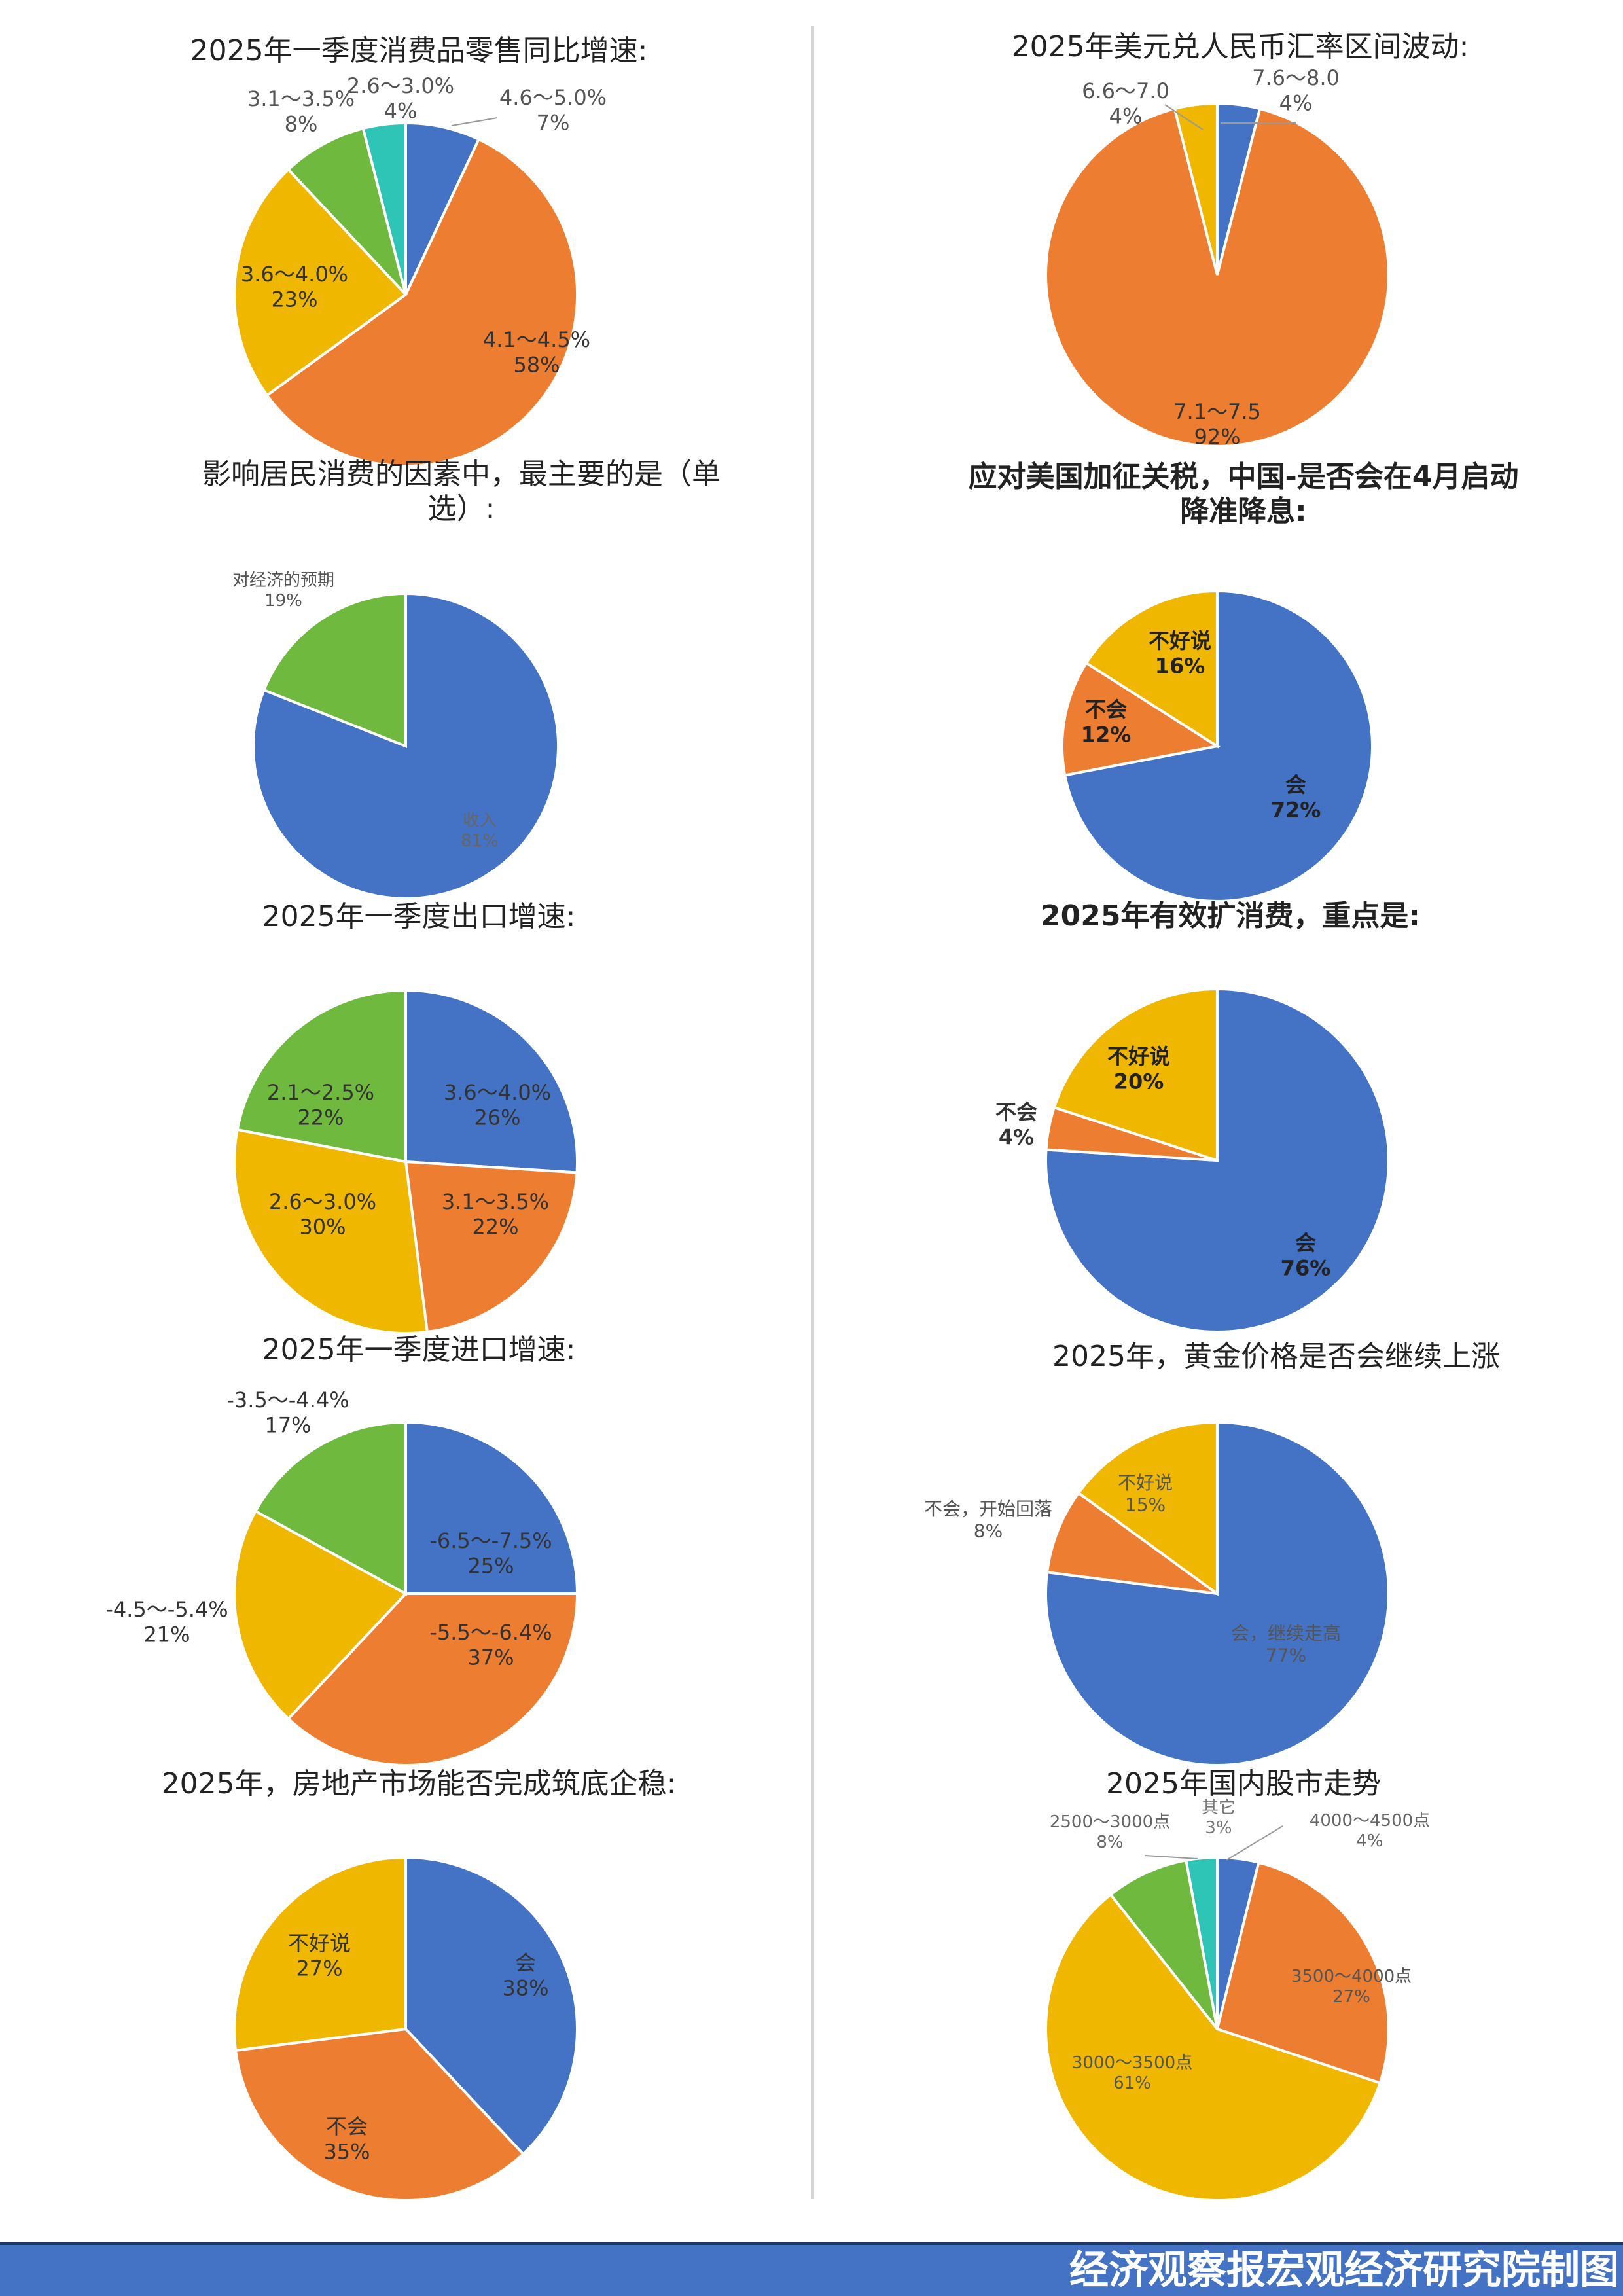 The image size is (1623, 2296). Describe the element at coordinates (1244, 494) in the screenshot. I see `chart-title: 应对美国加征关税，中国-是否会在4月启动降准降息:` at that location.